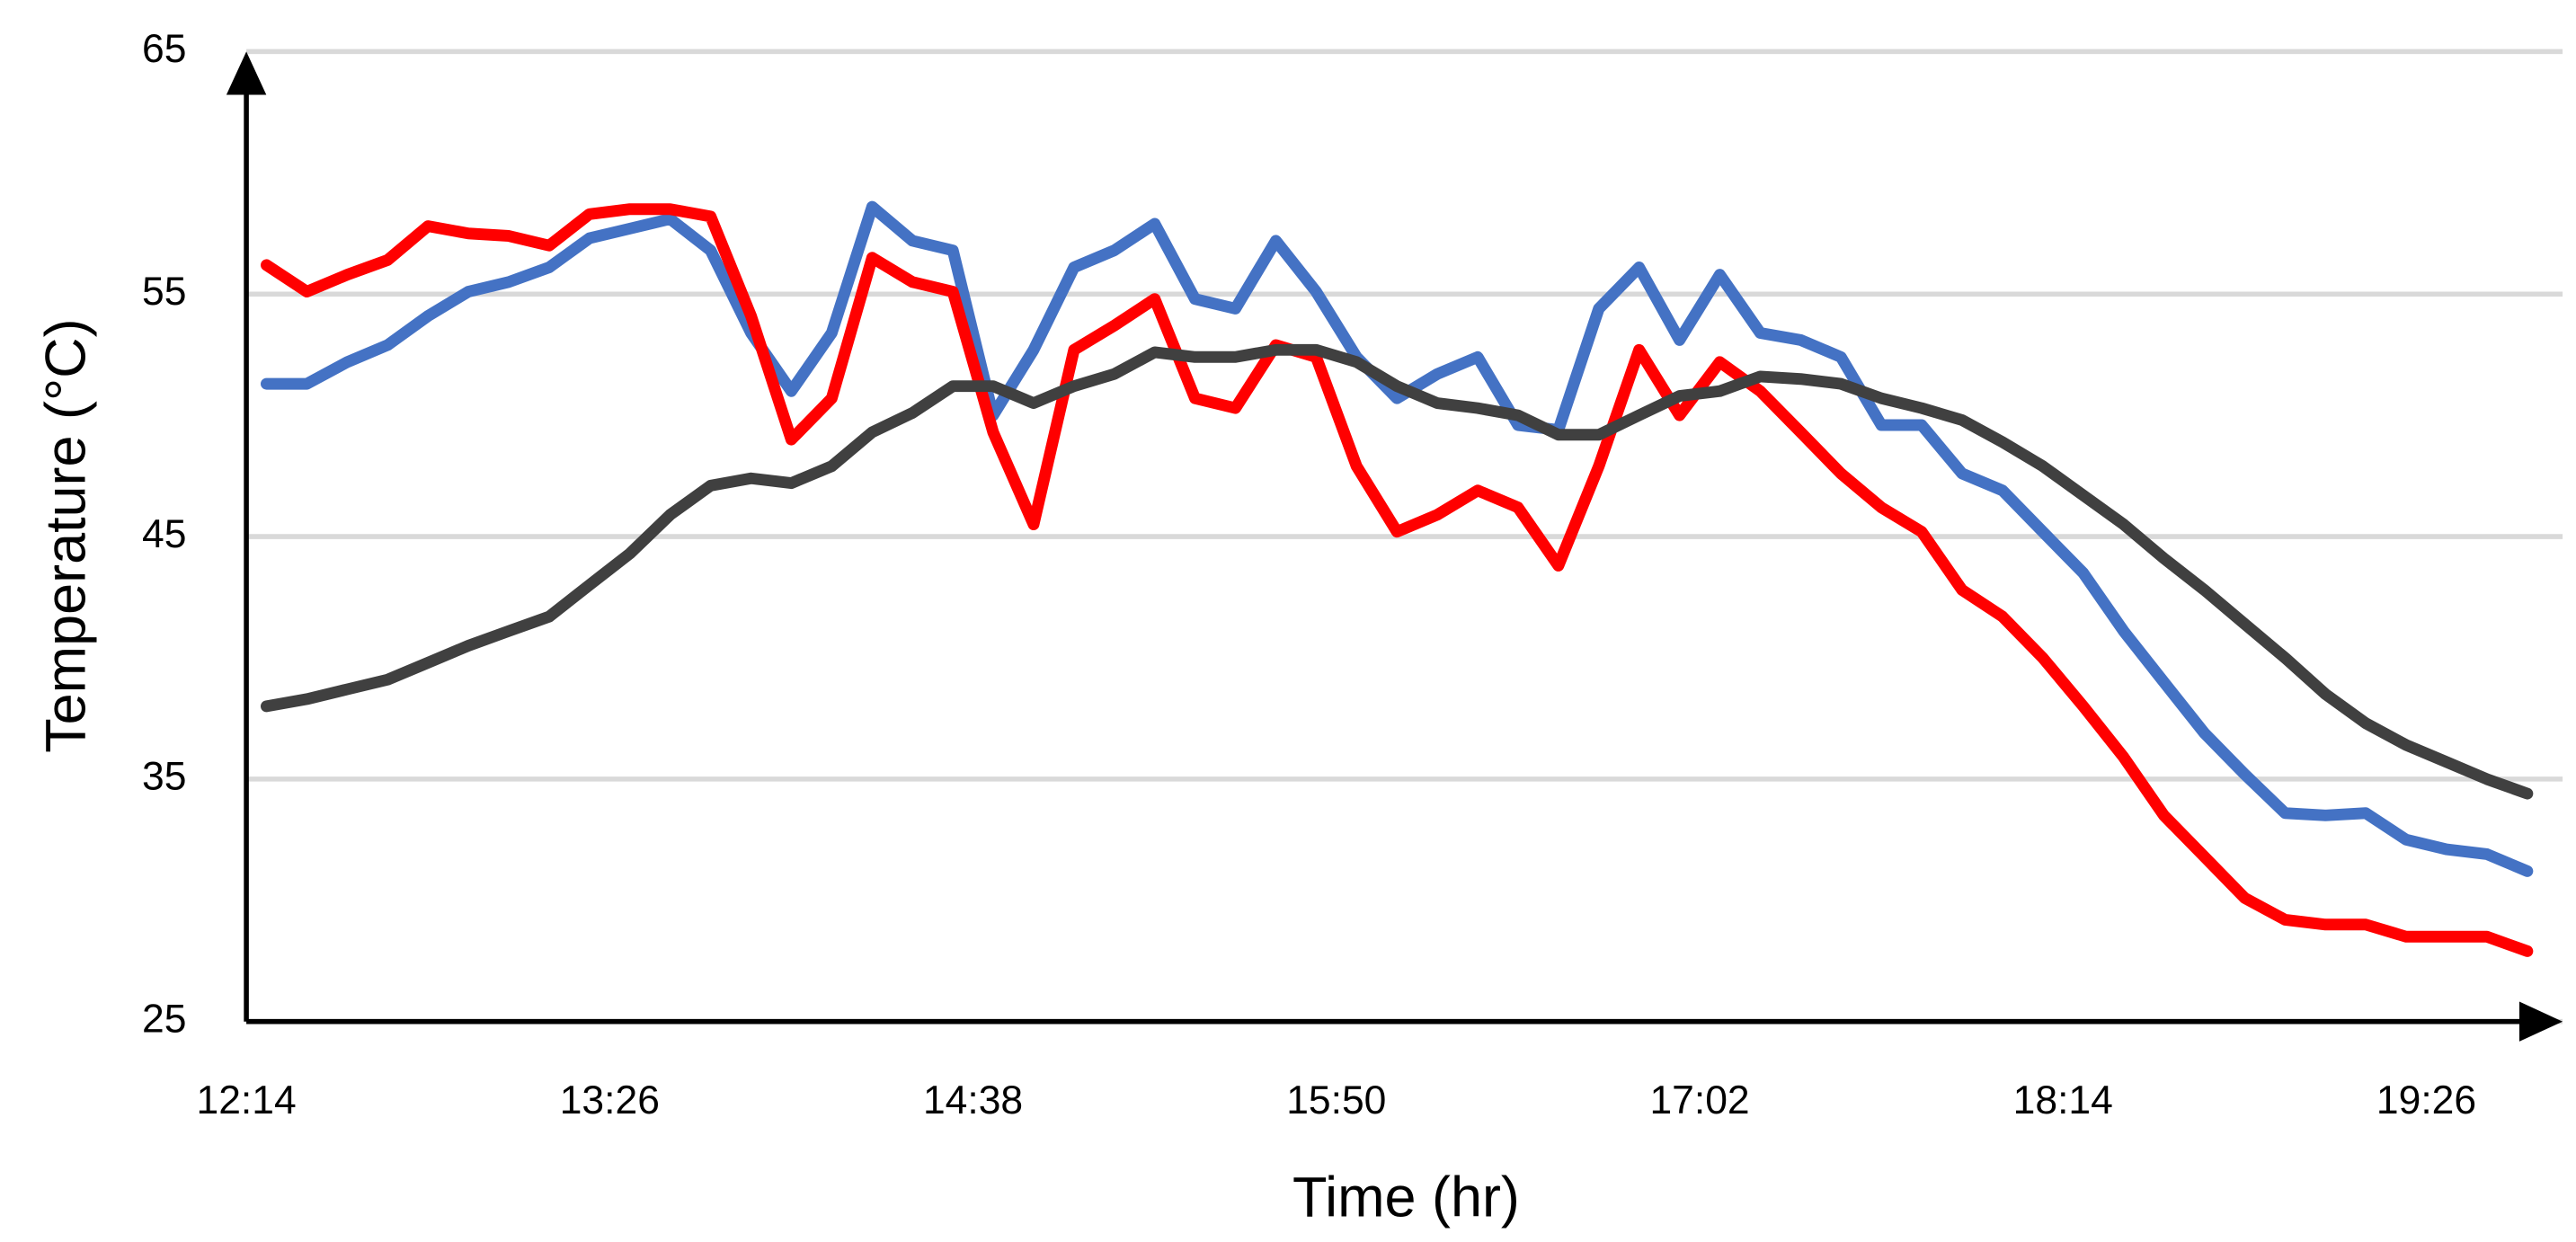 This screenshot has width=2576, height=1242. What do you see at coordinates (247, 73) in the screenshot?
I see `y-axis-arrow` at bounding box center [247, 73].